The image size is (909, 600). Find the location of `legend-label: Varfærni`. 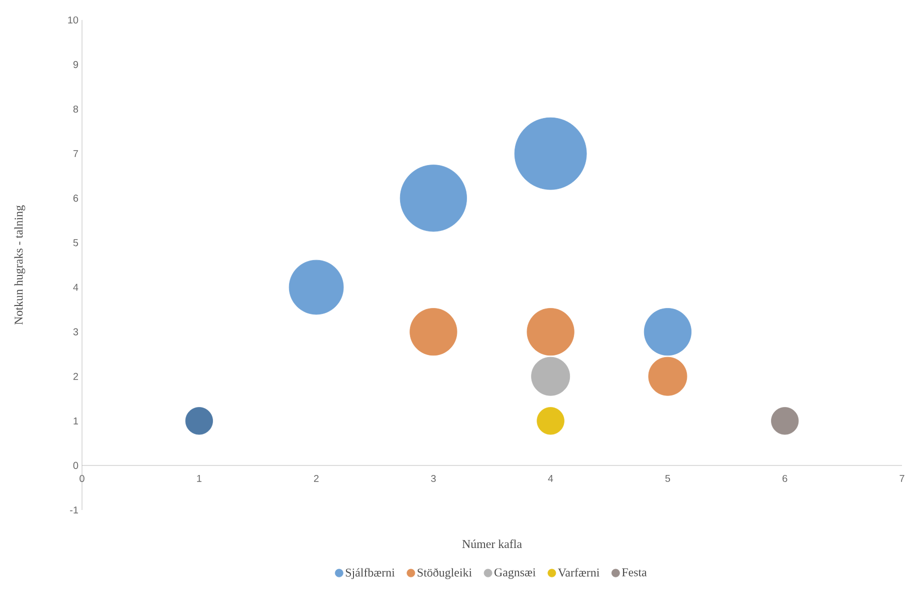

legend-label: Varfærni is located at coordinates (579, 572).